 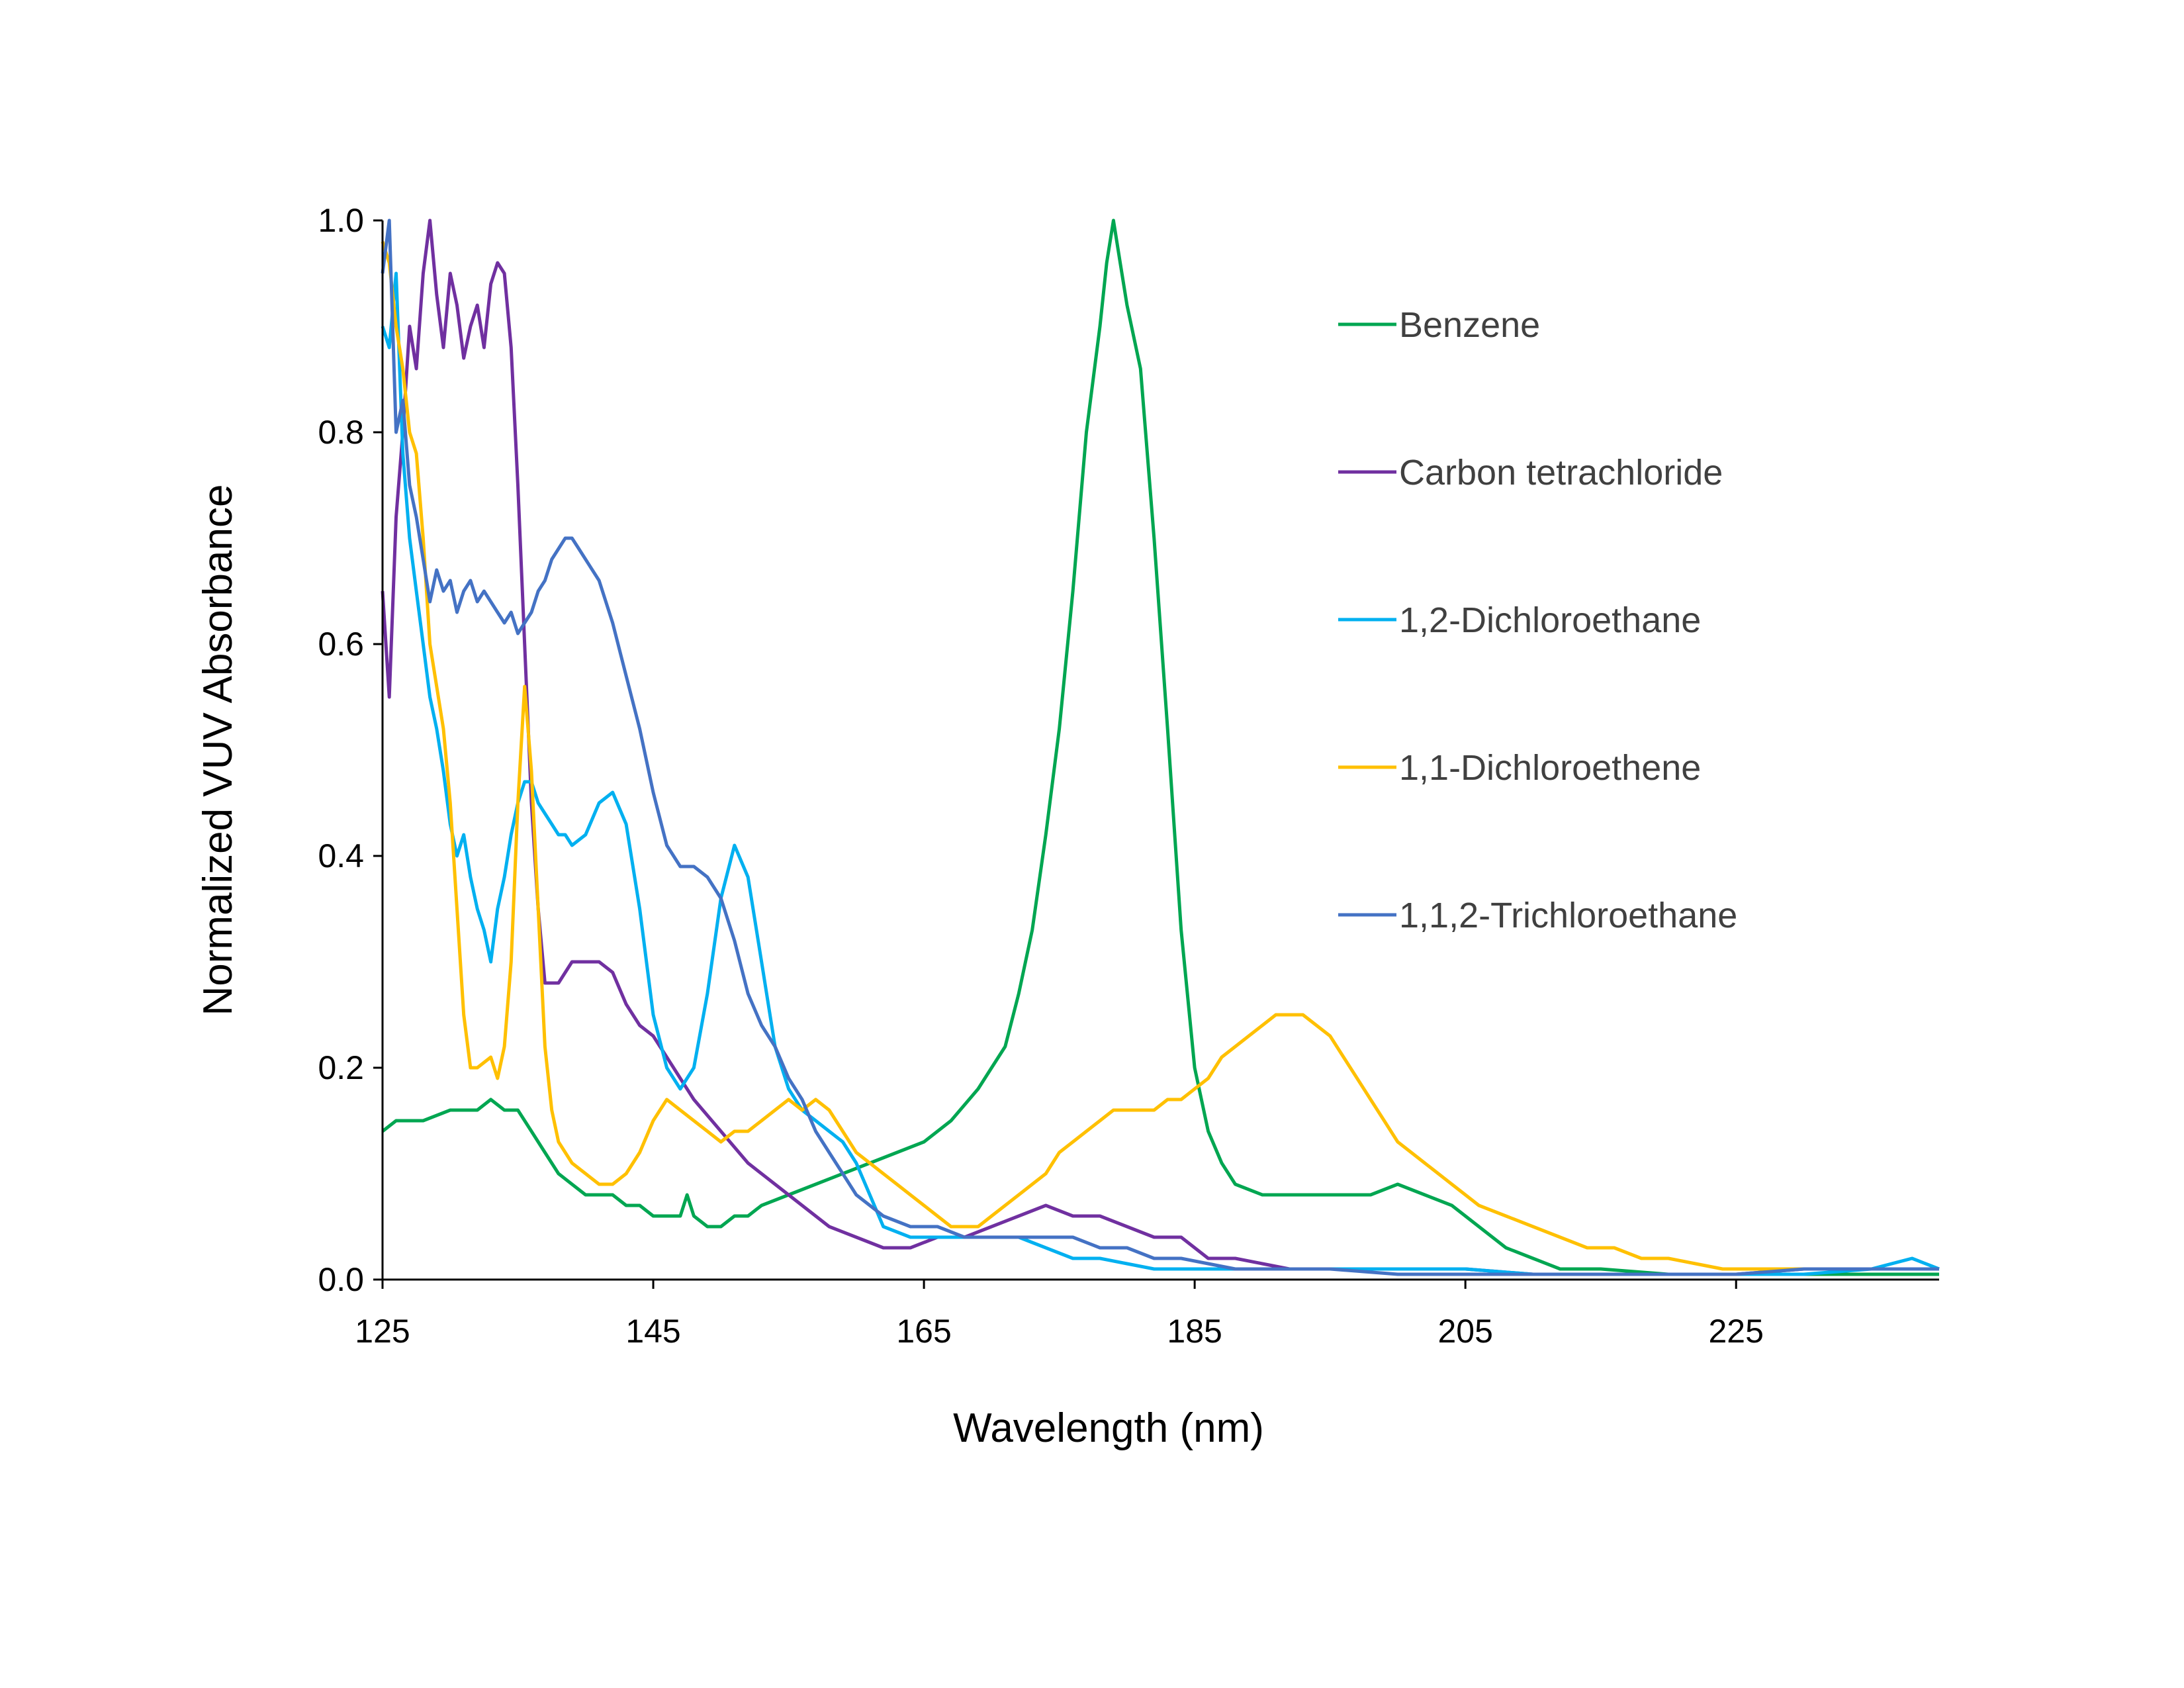 What do you see at coordinates (341, 644) in the screenshot?
I see `y-tick-label: 0.6` at bounding box center [341, 644].